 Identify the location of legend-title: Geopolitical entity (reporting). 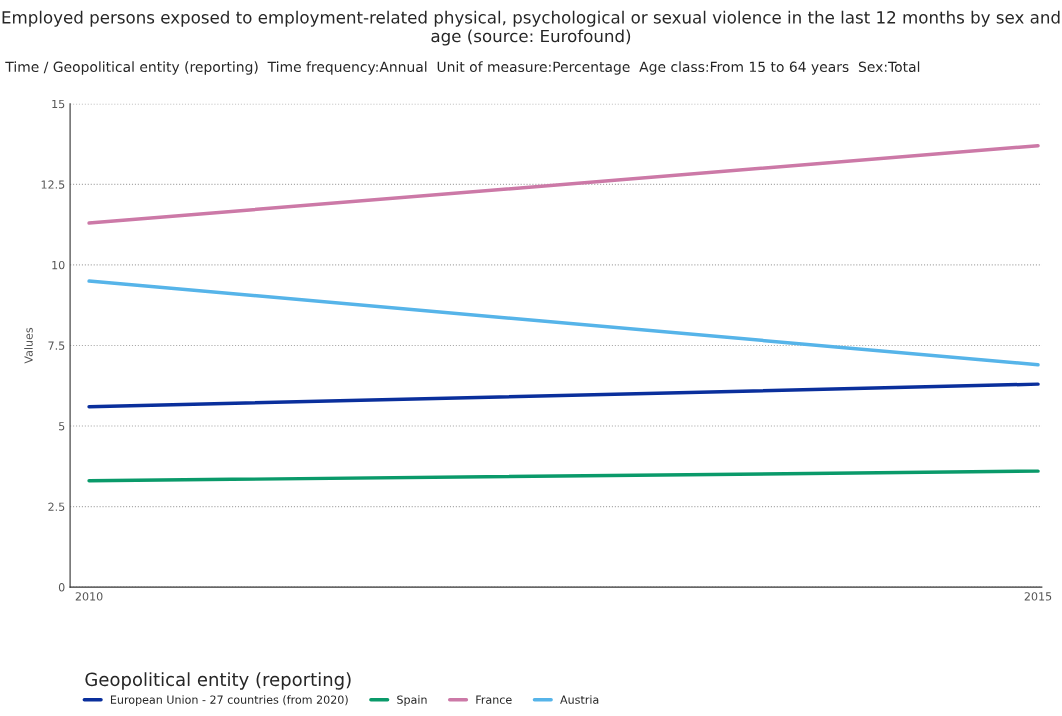
(218, 681).